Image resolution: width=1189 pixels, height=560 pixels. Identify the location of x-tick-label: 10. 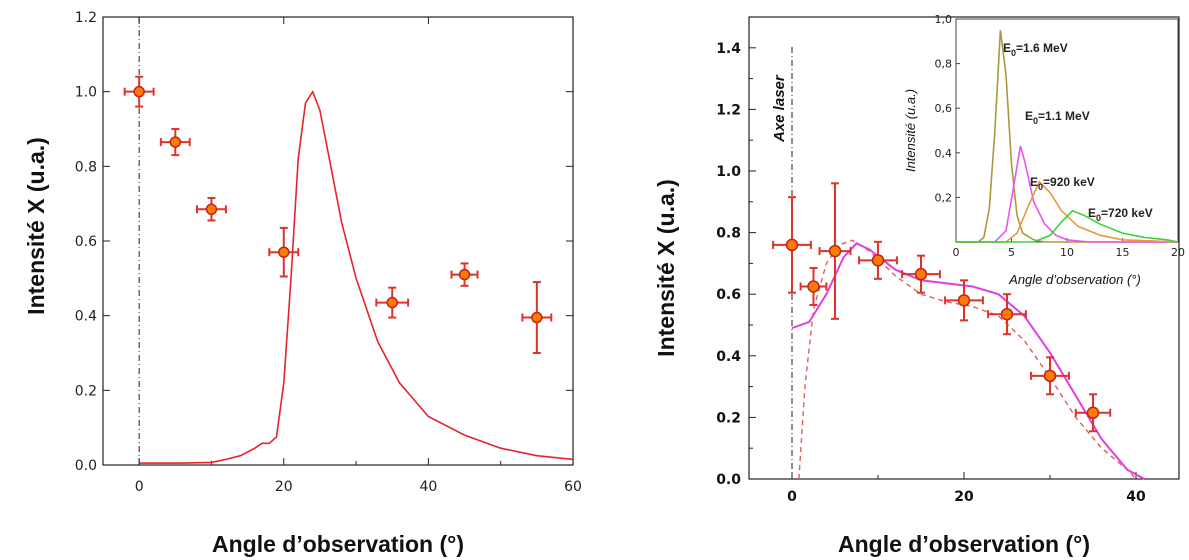
(1067, 252).